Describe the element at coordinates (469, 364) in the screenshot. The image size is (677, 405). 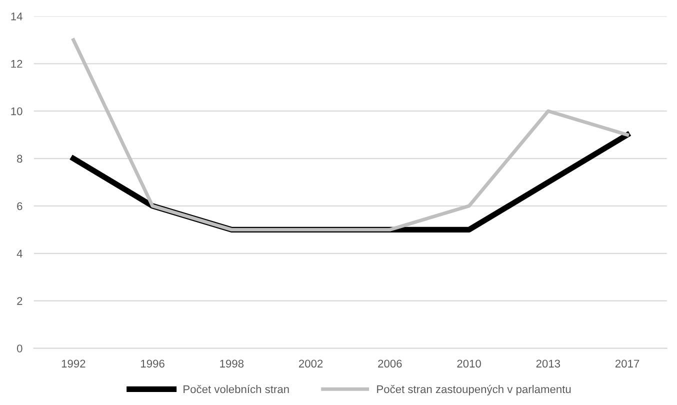
I see `x-tick-label: 2010` at that location.